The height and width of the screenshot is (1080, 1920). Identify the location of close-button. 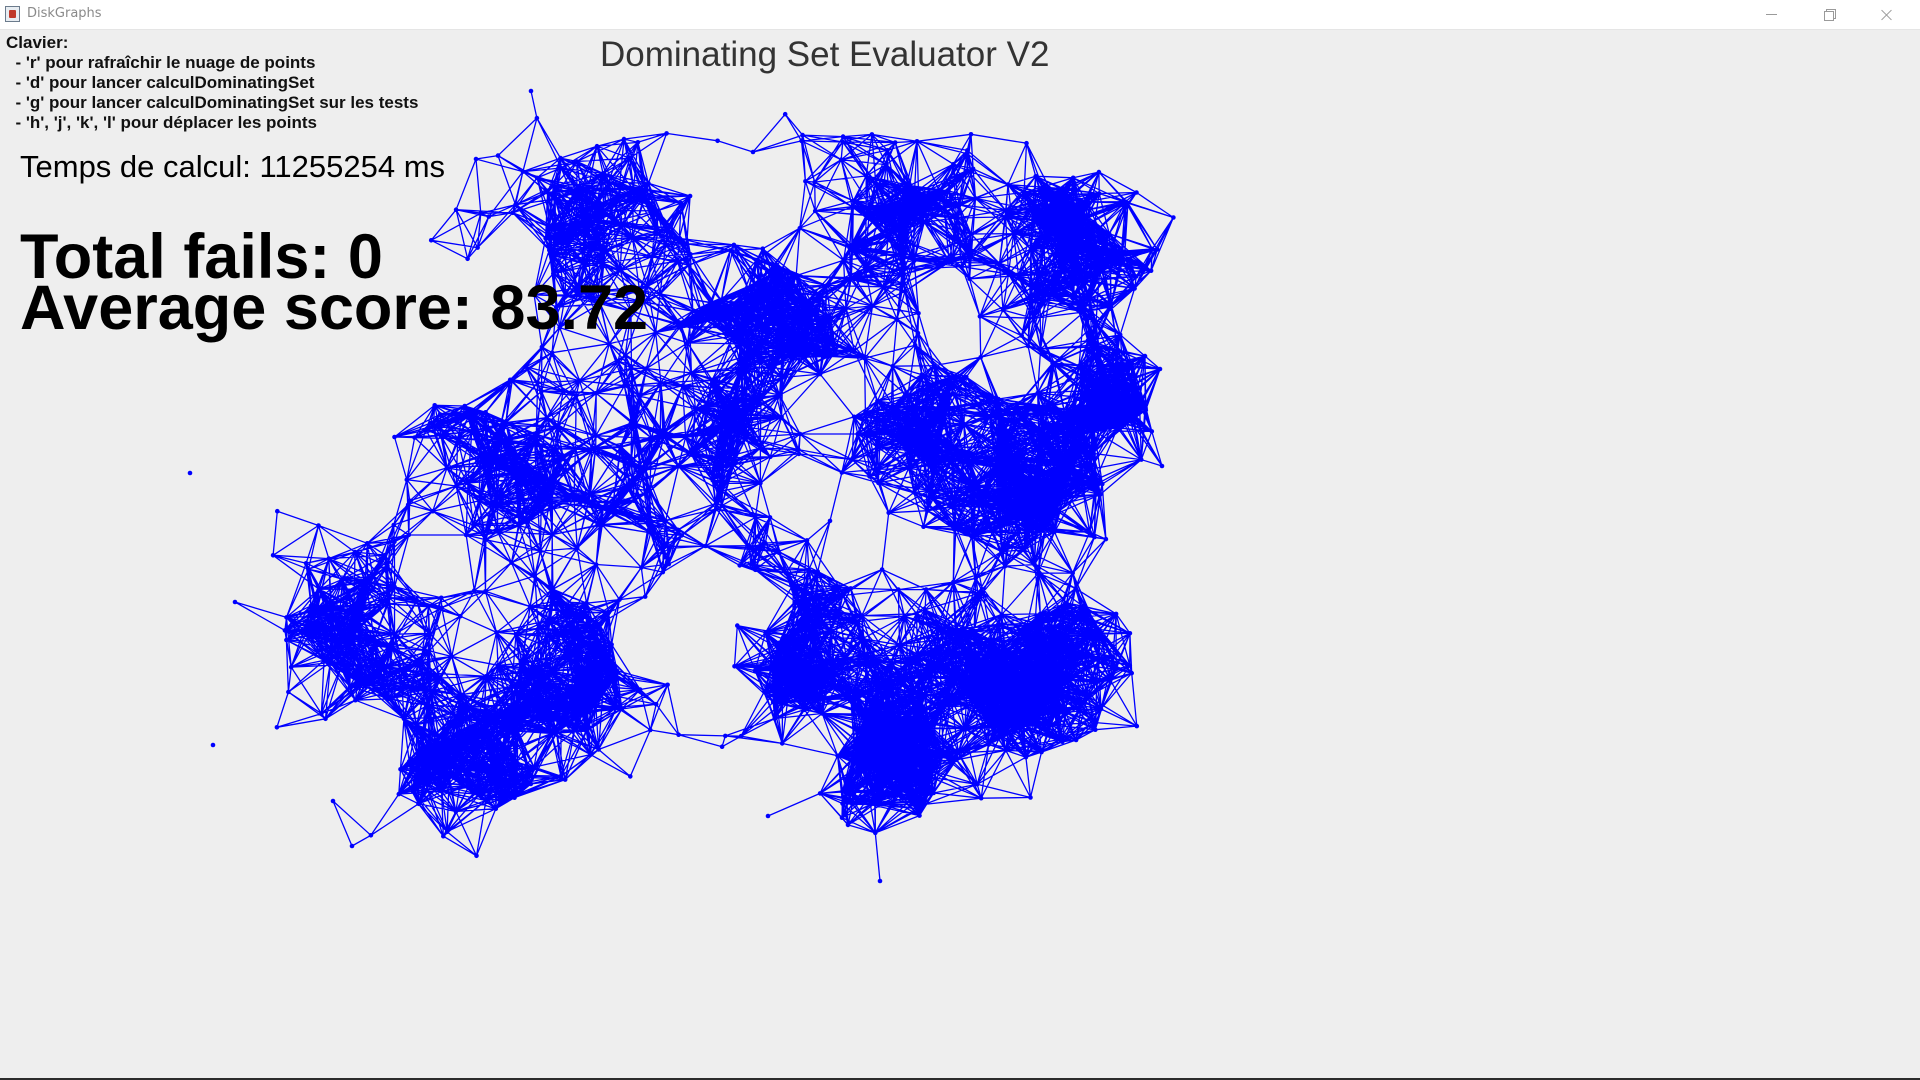
(1887, 14).